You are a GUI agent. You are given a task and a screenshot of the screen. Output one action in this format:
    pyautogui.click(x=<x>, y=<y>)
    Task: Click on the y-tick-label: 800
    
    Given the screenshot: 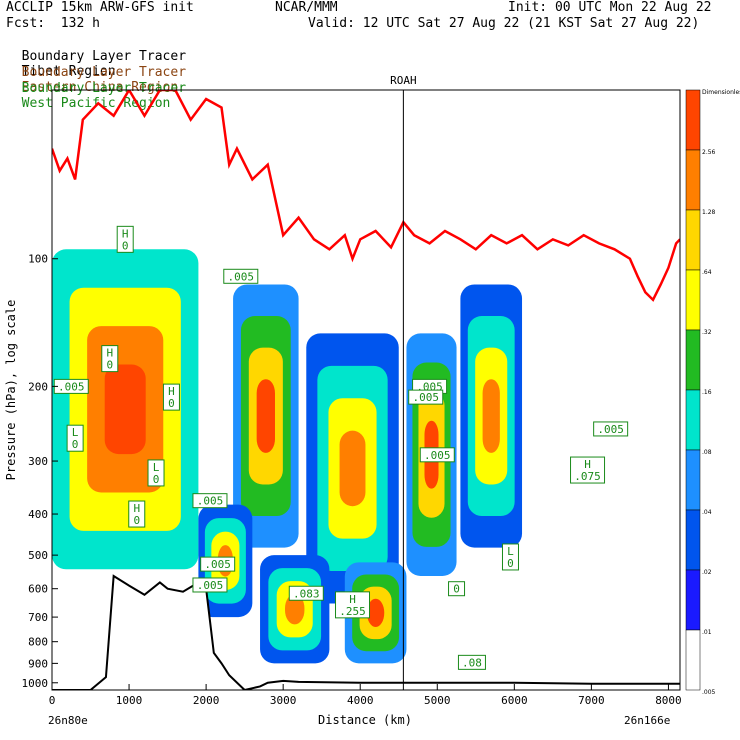 What is the action you would take?
    pyautogui.click(x=38, y=642)
    